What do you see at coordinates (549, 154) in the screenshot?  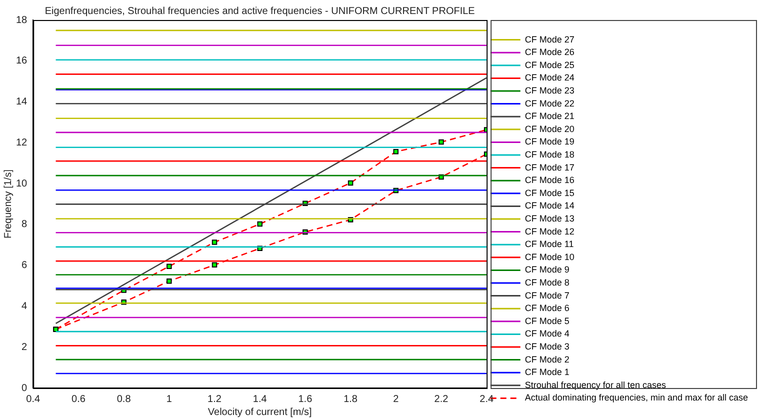 I see `legend-label: CF Mode 18` at bounding box center [549, 154].